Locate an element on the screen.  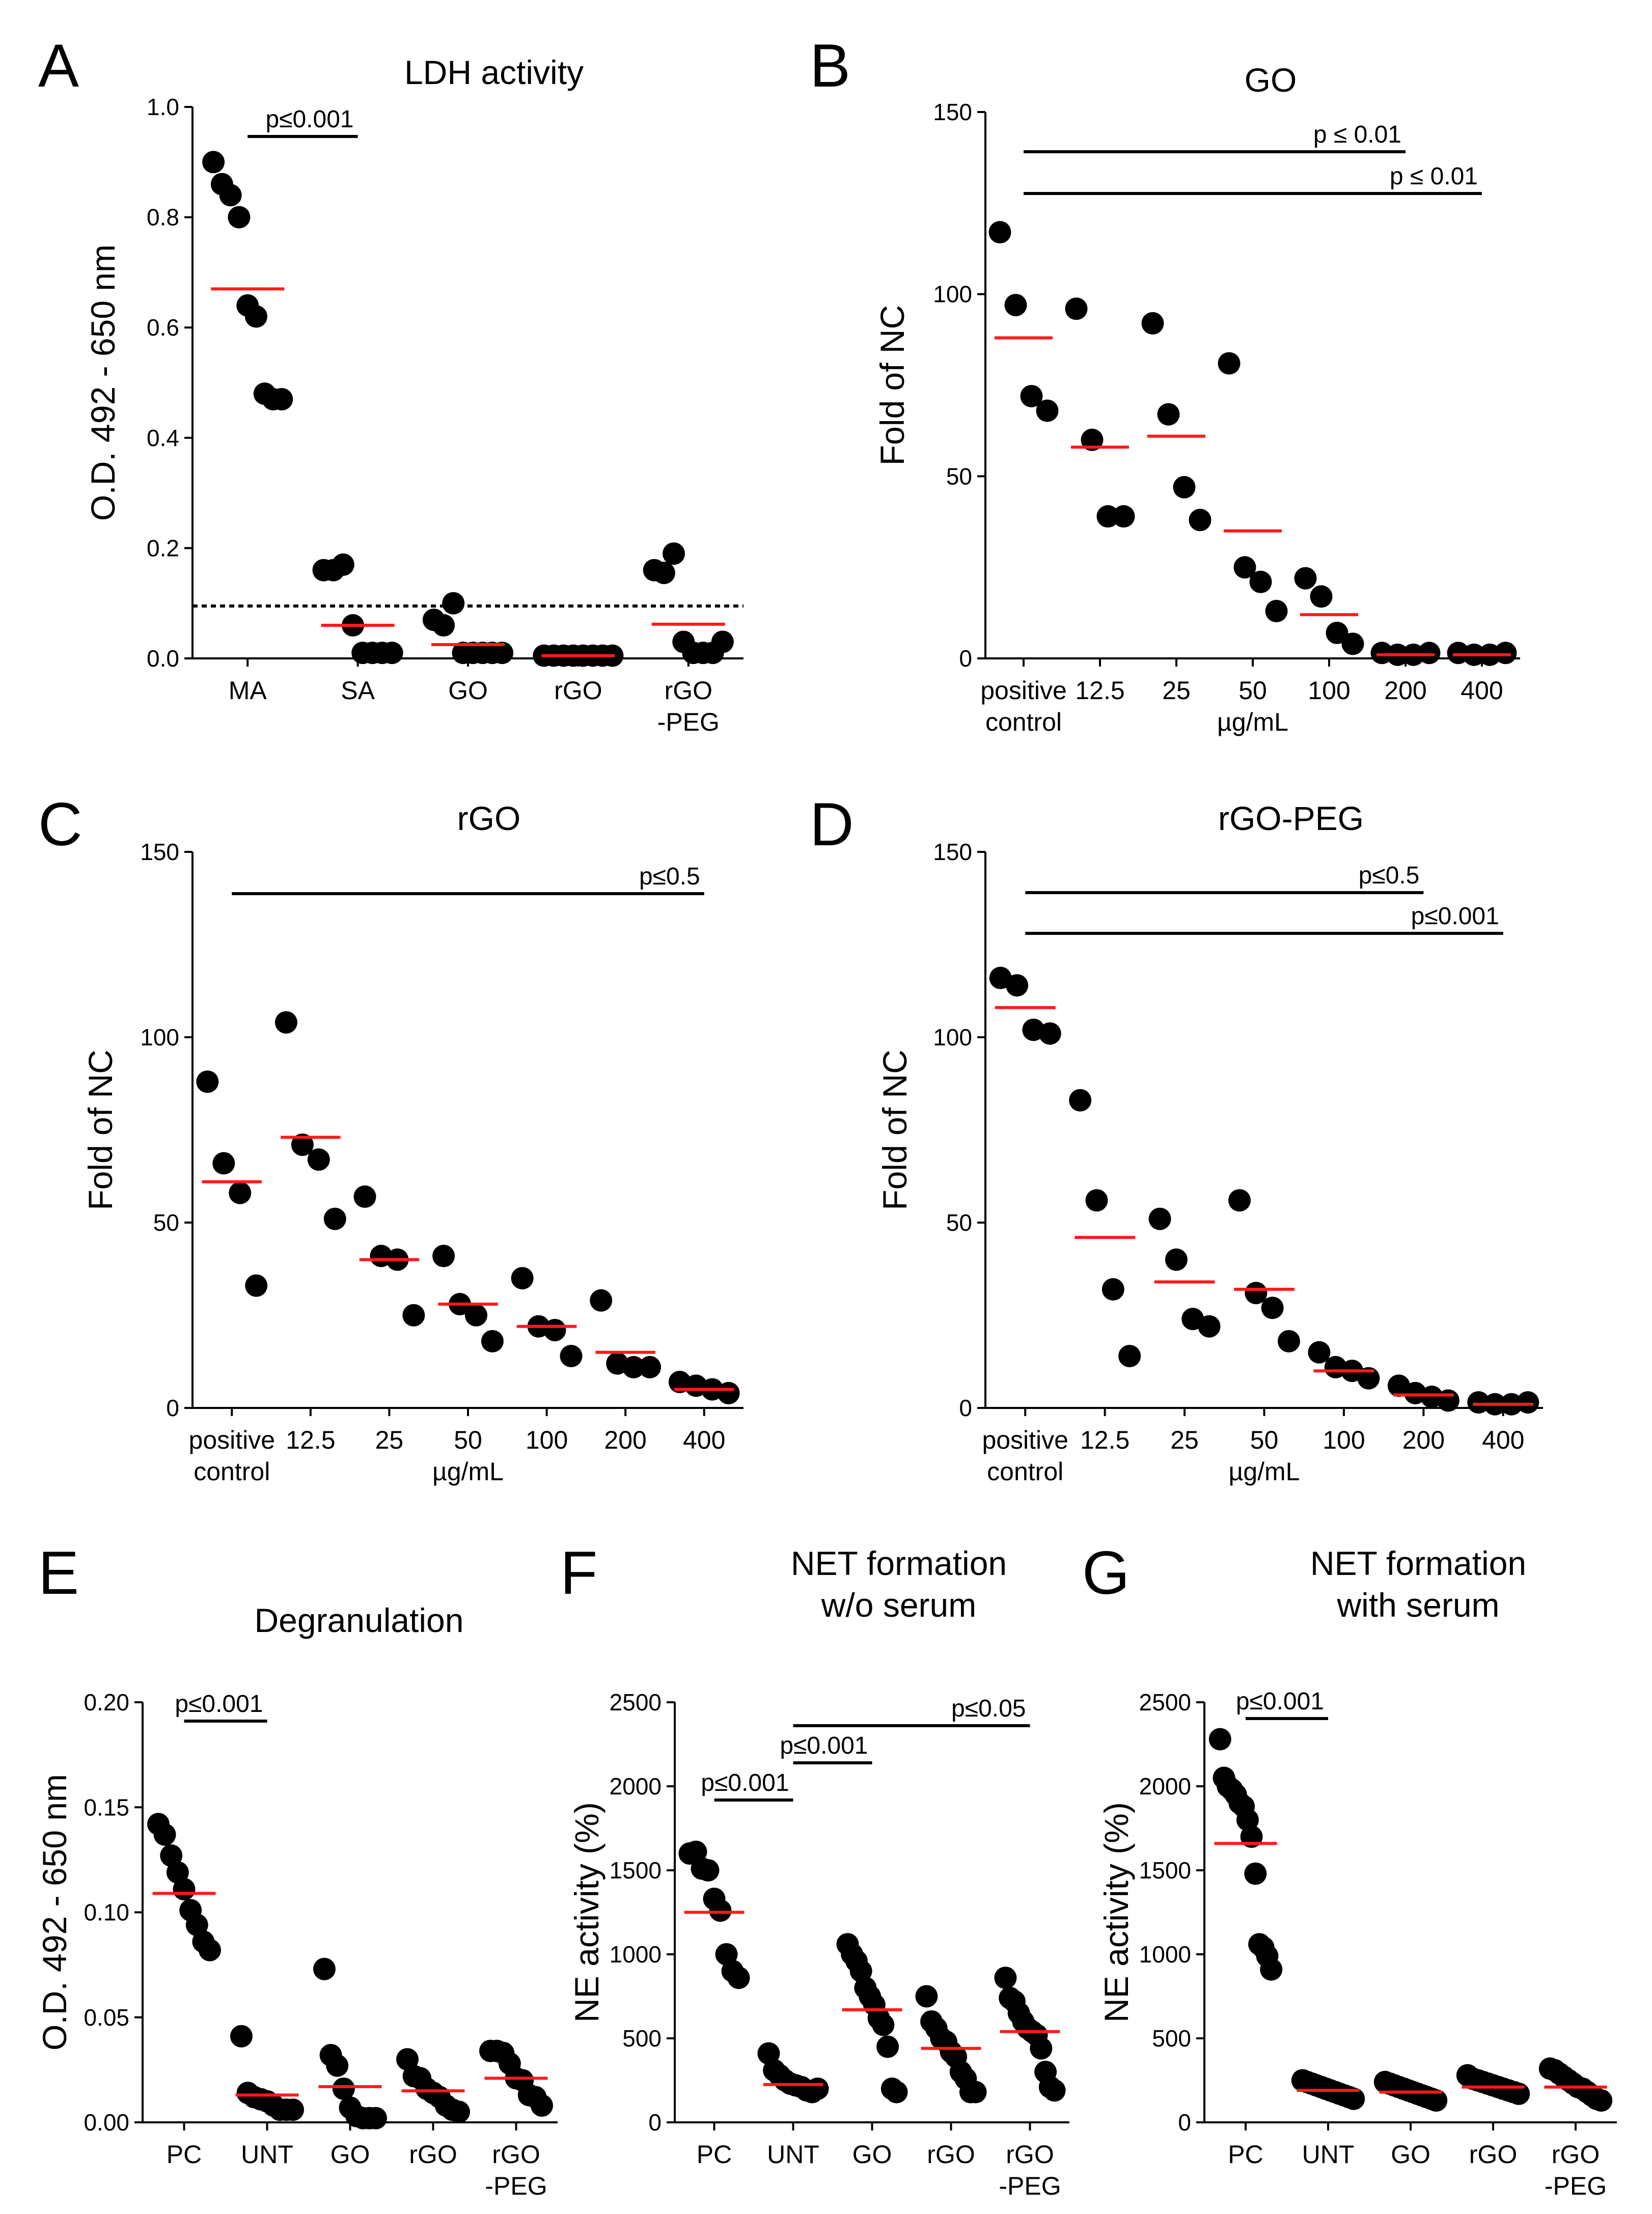
y-tick-label: 2500 is located at coordinates (636, 1702).